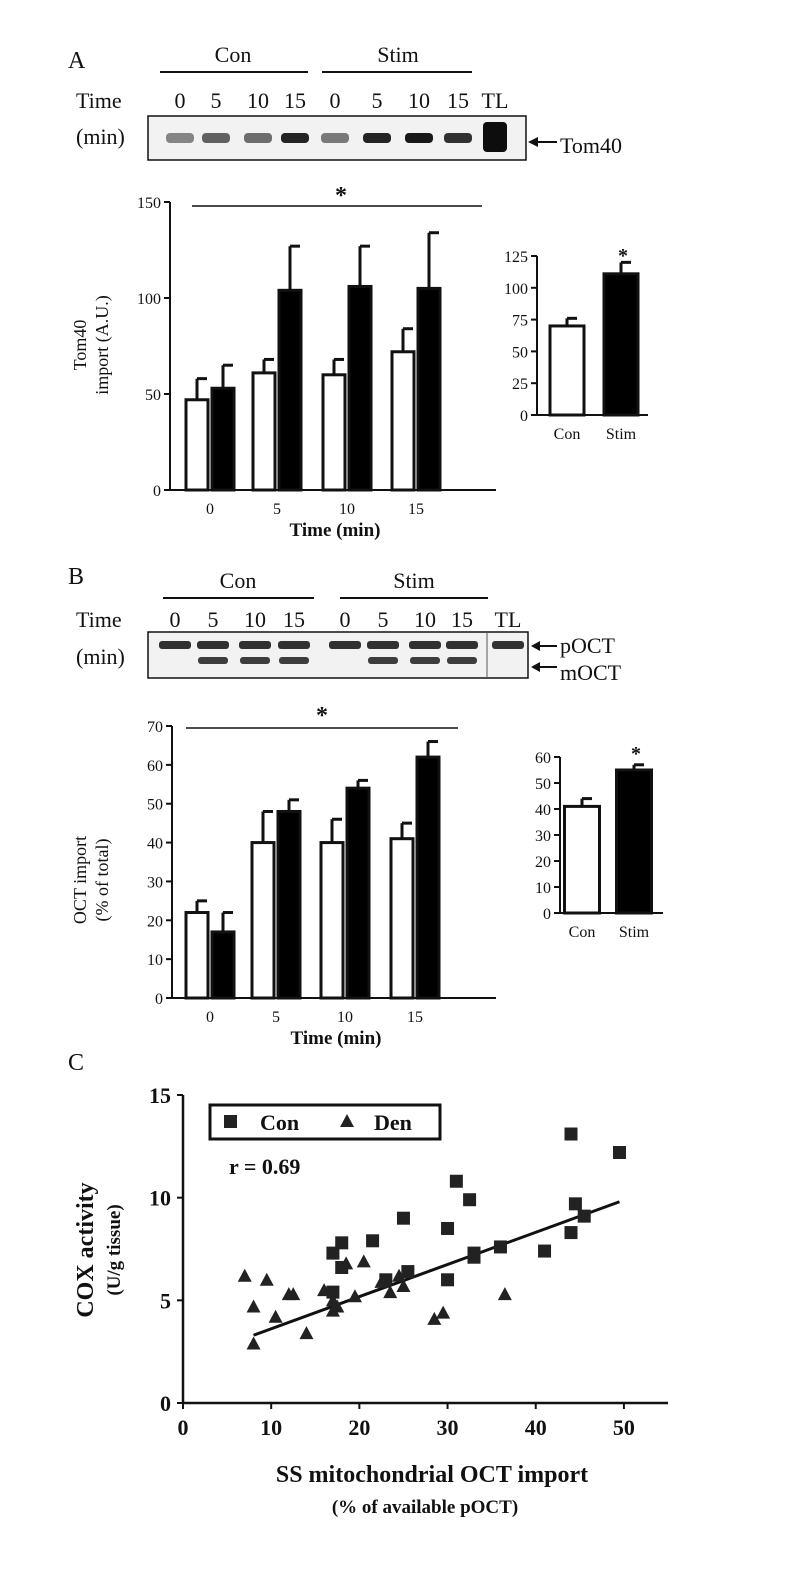  Describe the element at coordinates (588, 645) in the screenshot. I see `blot-b-band-label-poct: pOCT` at that location.